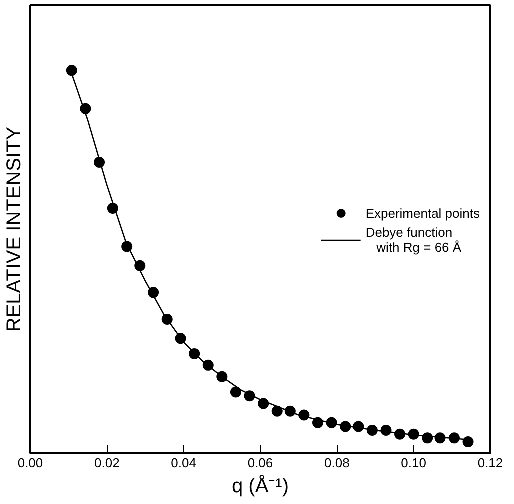  What do you see at coordinates (261, 463) in the screenshot?
I see `x-tick-label: 0.06` at bounding box center [261, 463].